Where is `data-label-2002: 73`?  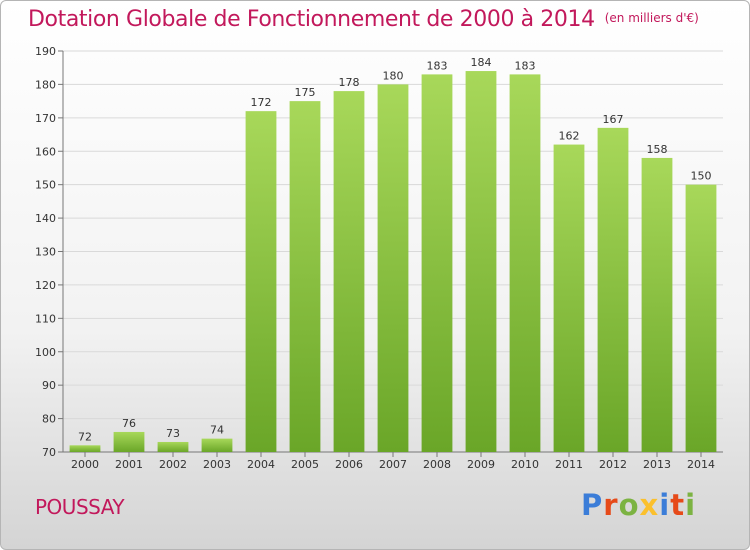 data-label-2002: 73 is located at coordinates (173, 433).